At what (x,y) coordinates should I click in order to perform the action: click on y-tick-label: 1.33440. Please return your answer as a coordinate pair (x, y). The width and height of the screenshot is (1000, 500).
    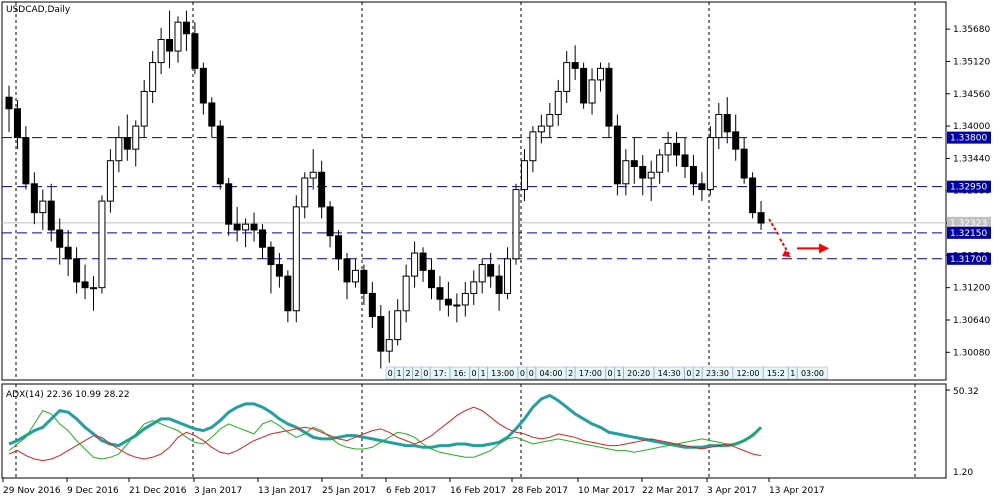
    Looking at the image, I should click on (971, 159).